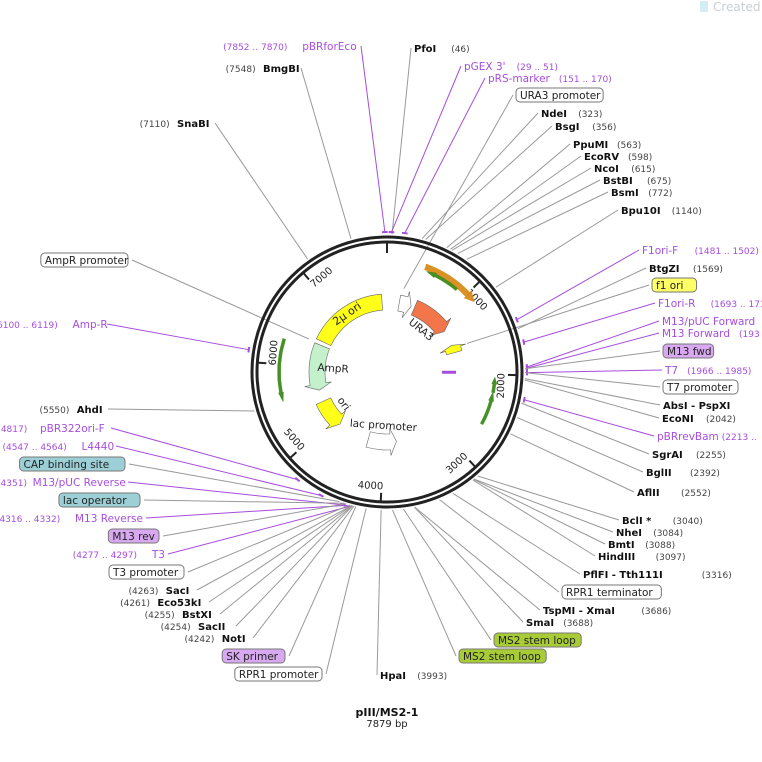 This screenshot has height=762, width=762. Describe the element at coordinates (604, 128) in the screenshot. I see `site-position: (356)` at that location.